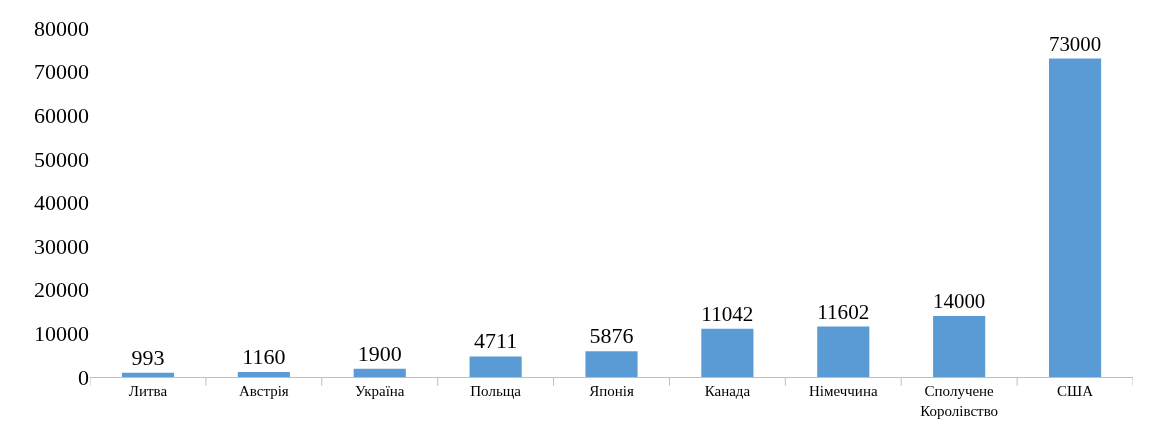  What do you see at coordinates (611, 336) in the screenshot?
I see `data-label: 5876` at bounding box center [611, 336].